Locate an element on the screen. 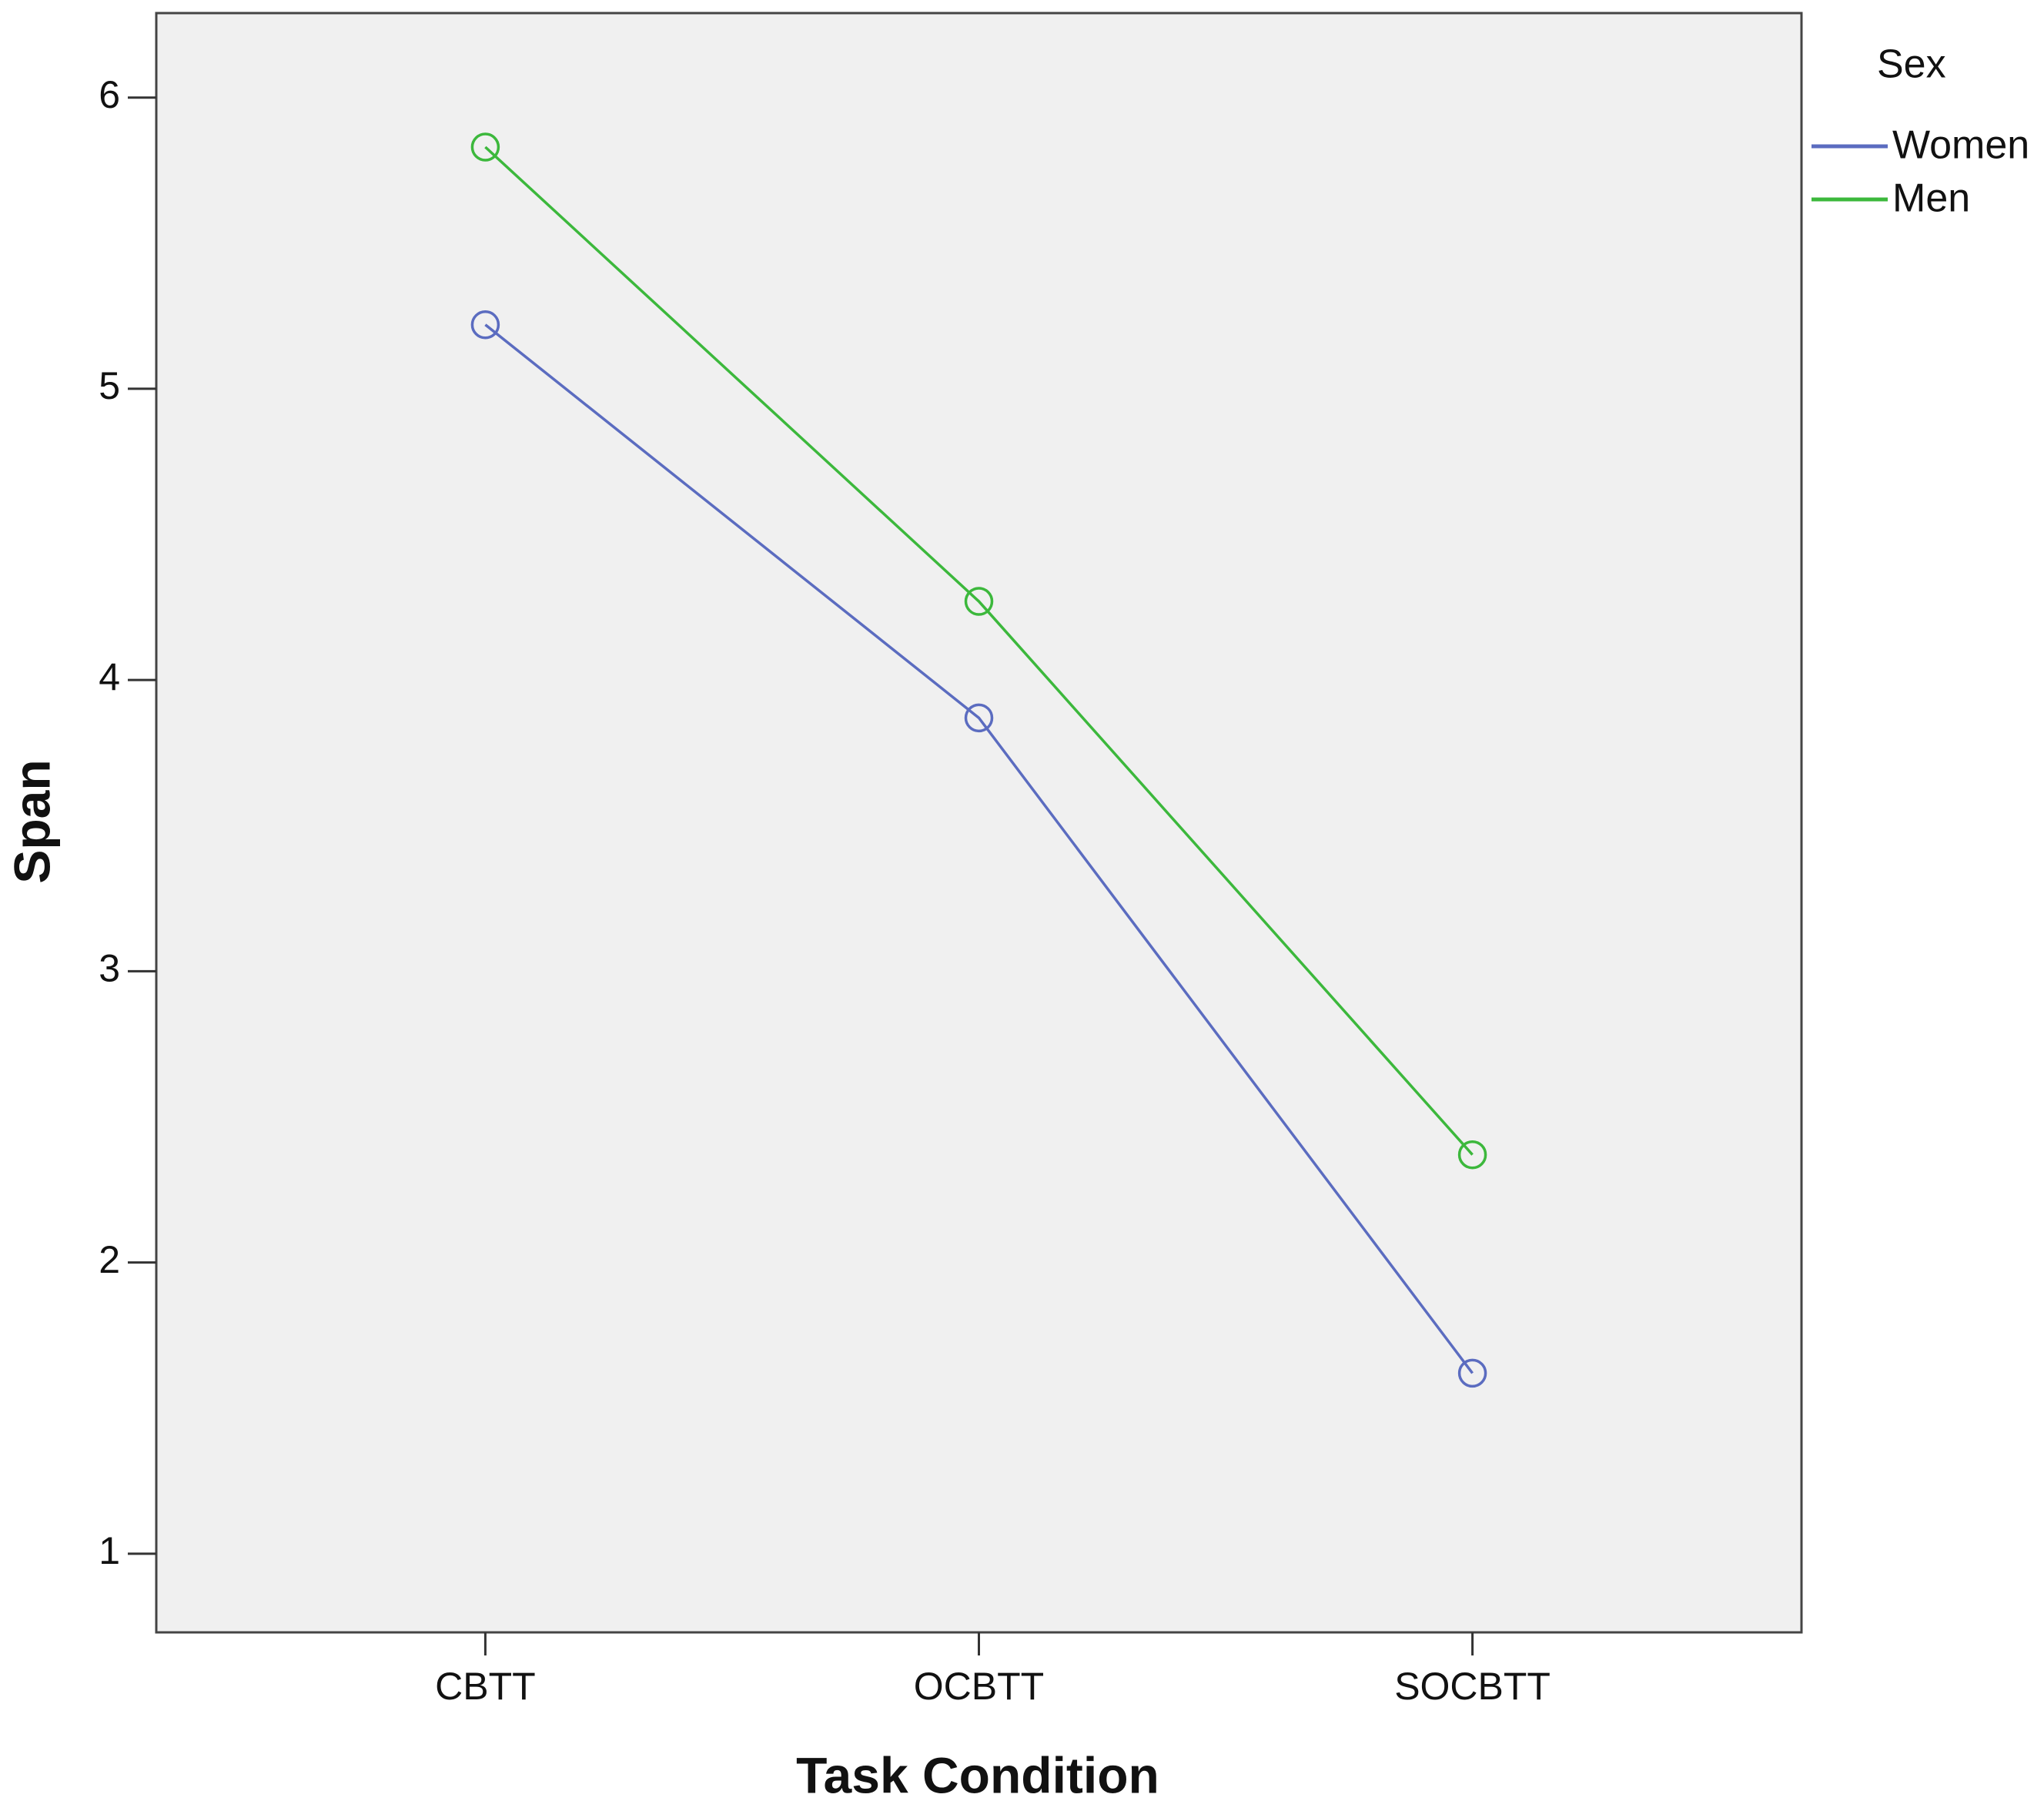 This screenshot has height=1811, width=2044. x-tick-label: SOCBTT is located at coordinates (1472, 1686).